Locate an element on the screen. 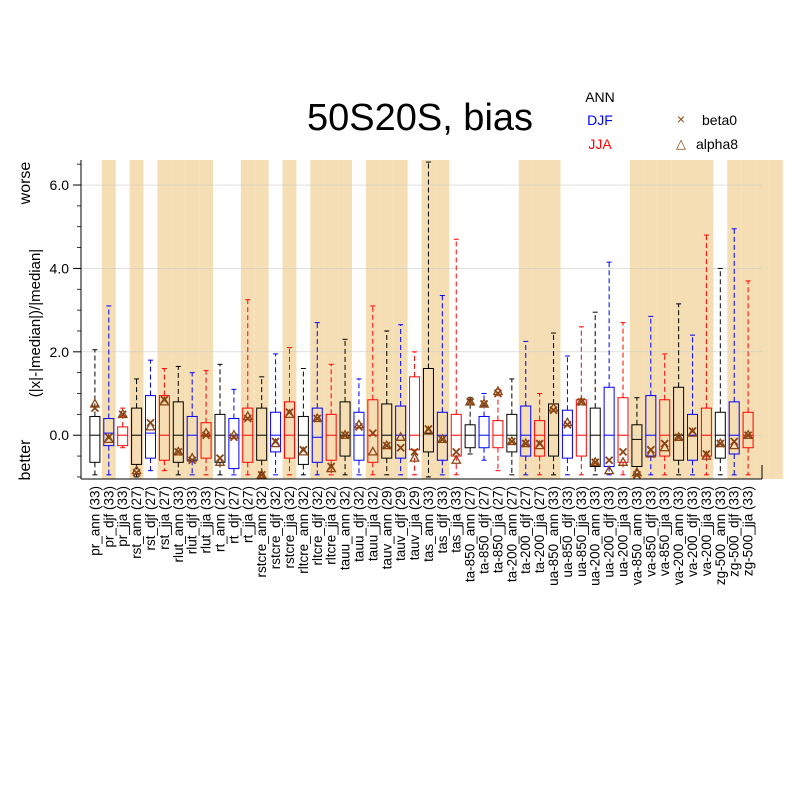 This screenshot has height=800, width=800. y-axis-label: (|x|-|median|)/|median| is located at coordinates (35, 323).